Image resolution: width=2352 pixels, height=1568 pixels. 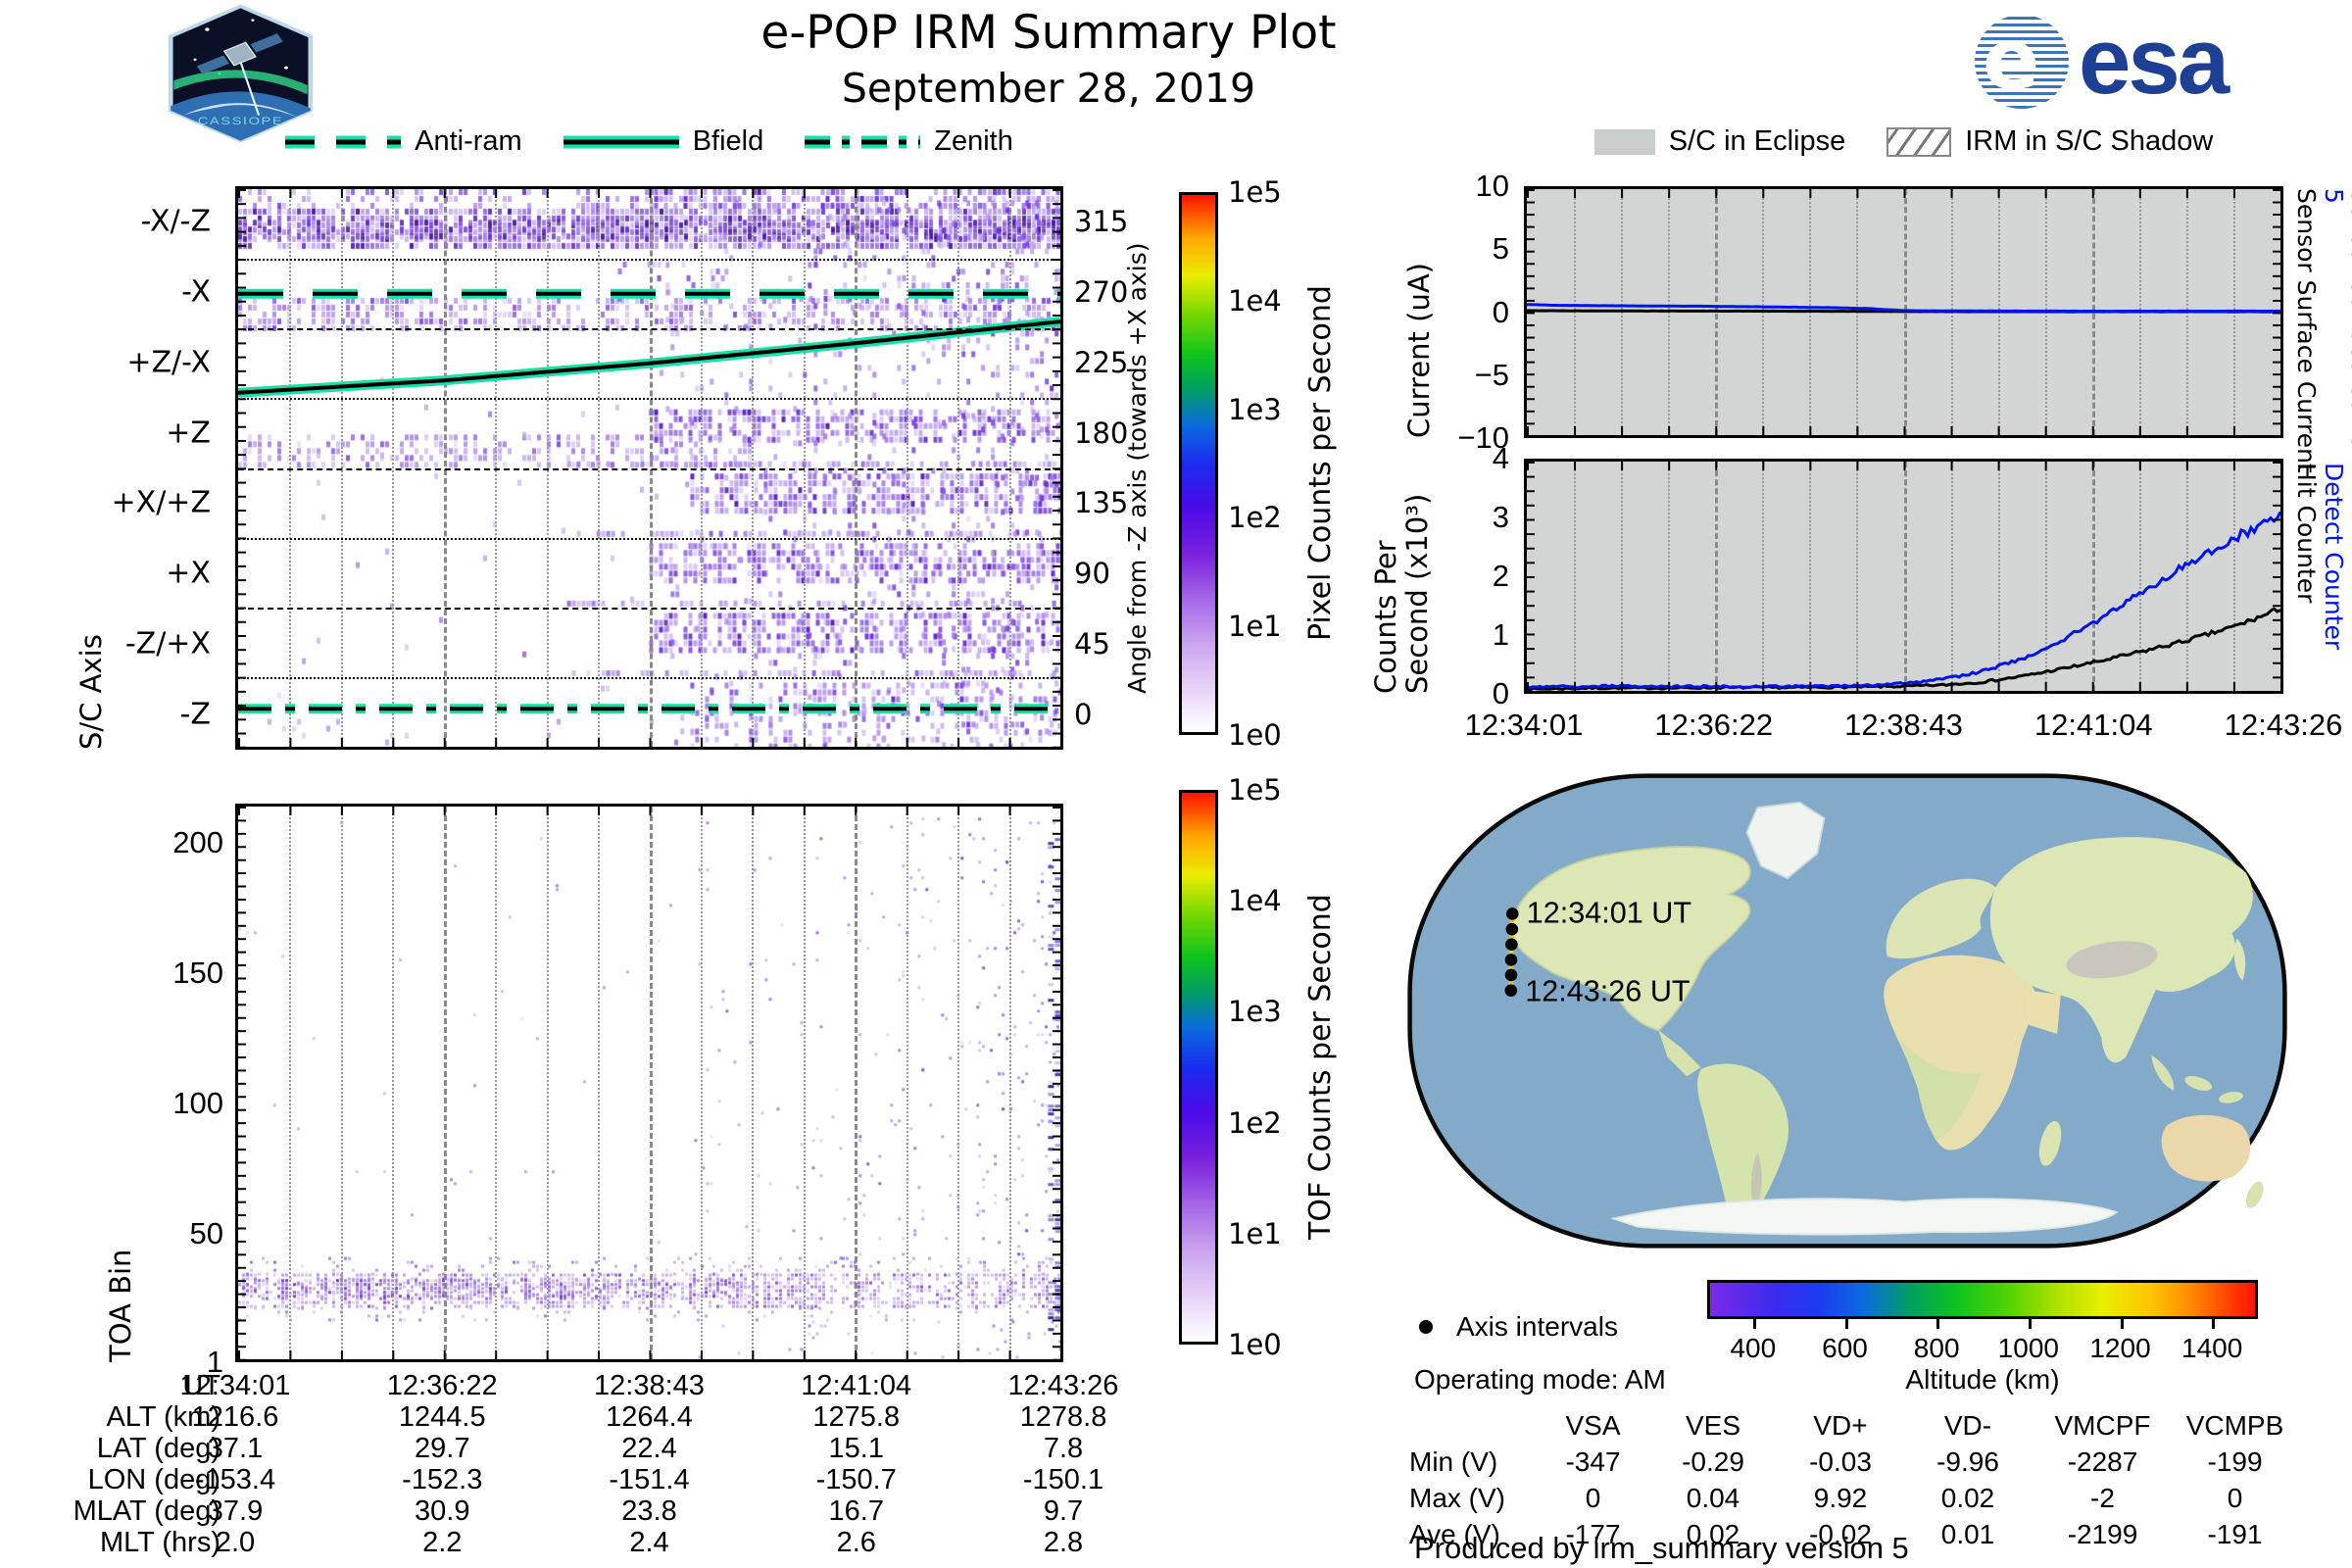 What do you see at coordinates (1840, 1533) in the screenshot?
I see `voltage-cell: -0.02` at bounding box center [1840, 1533].